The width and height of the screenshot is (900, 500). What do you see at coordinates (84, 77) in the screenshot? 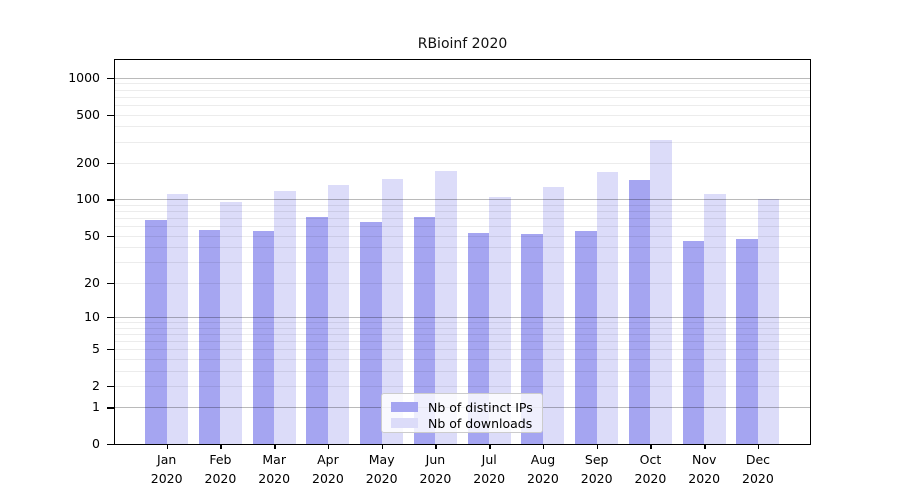
I see `y-tick-label-1000: 1000` at bounding box center [84, 77].